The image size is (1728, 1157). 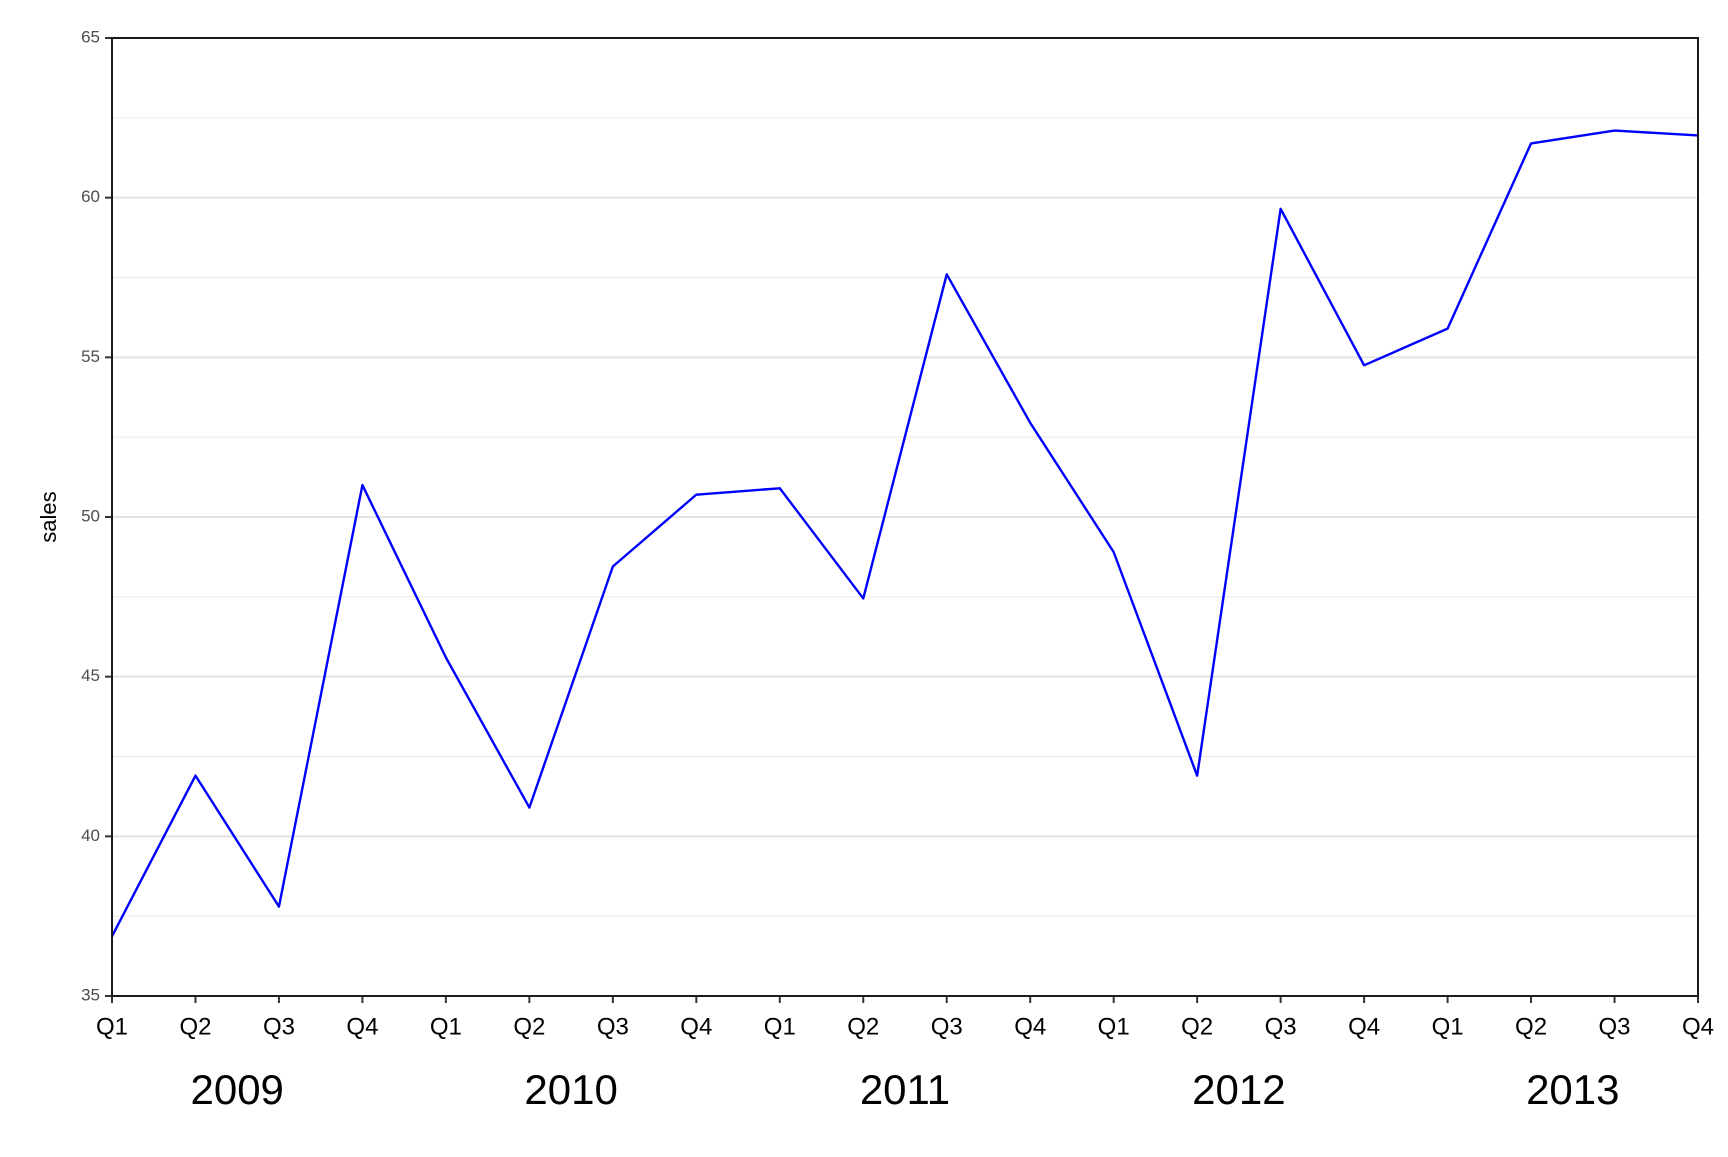 I want to click on y-tick-label: 45, so click(x=90, y=675).